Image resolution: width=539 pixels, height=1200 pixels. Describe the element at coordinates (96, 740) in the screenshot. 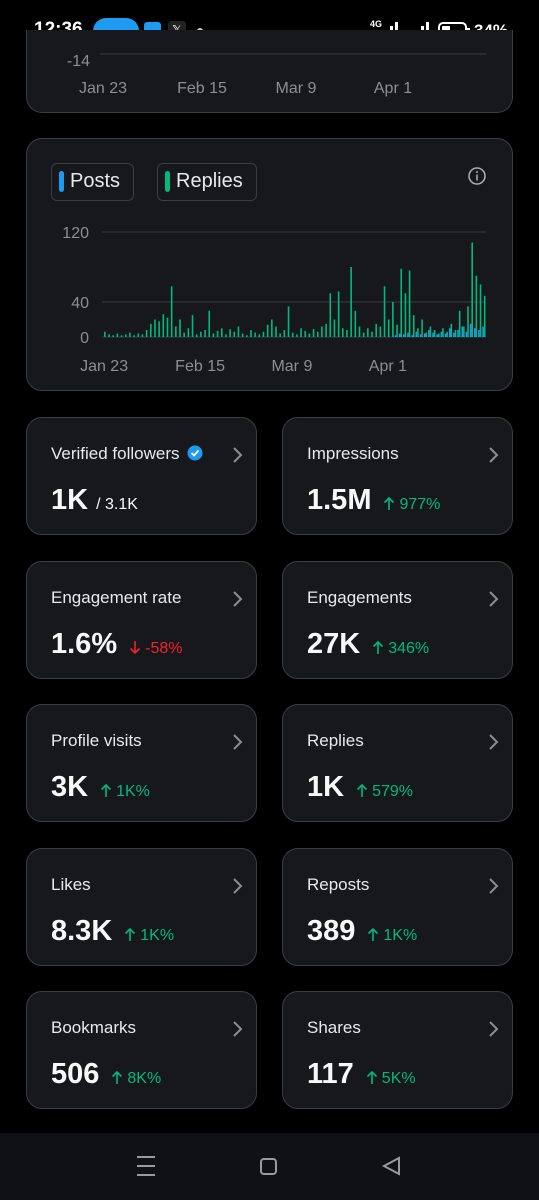

I see `metric-label: Profile visits` at that location.